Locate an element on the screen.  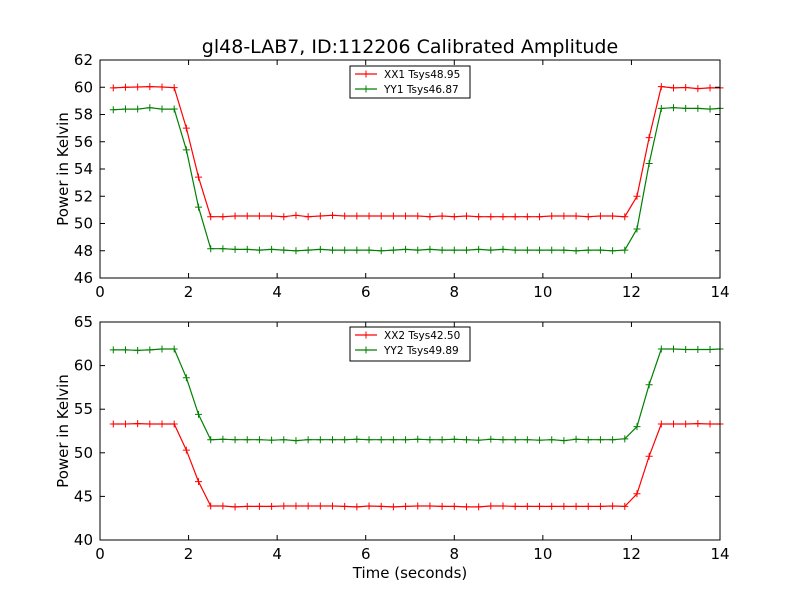
x-tick-label: 2 is located at coordinates (189, 554).